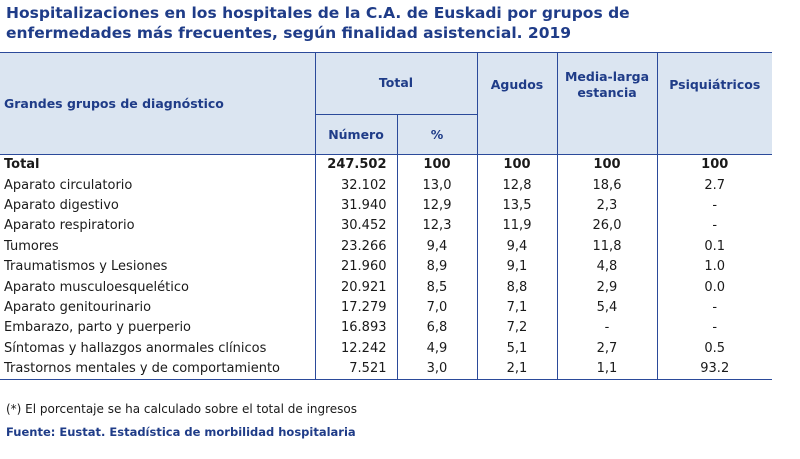  Describe the element at coordinates (607, 76) in the screenshot. I see `header-media-larga-1: Media-larga` at that location.